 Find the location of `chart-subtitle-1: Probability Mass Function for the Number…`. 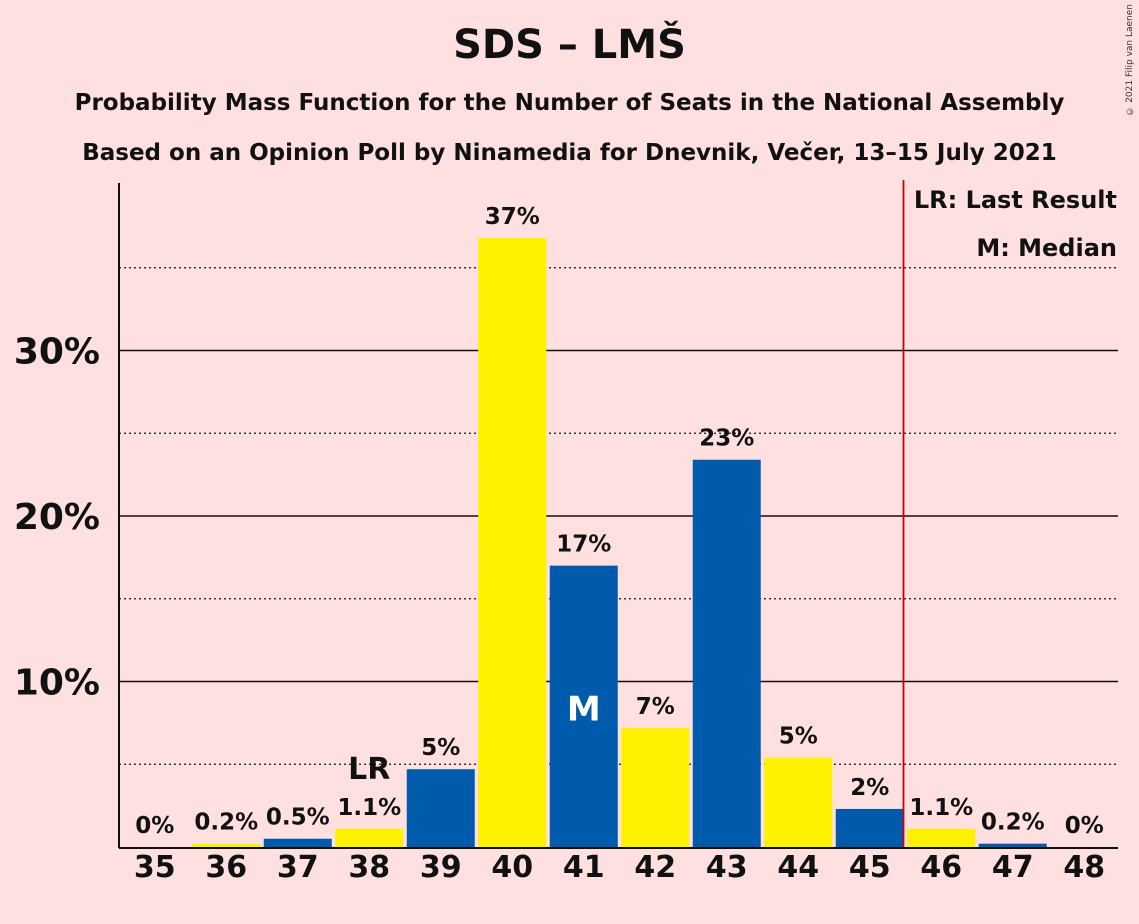

chart-subtitle-1: Probability Mass Function for the Number… is located at coordinates (569, 103).